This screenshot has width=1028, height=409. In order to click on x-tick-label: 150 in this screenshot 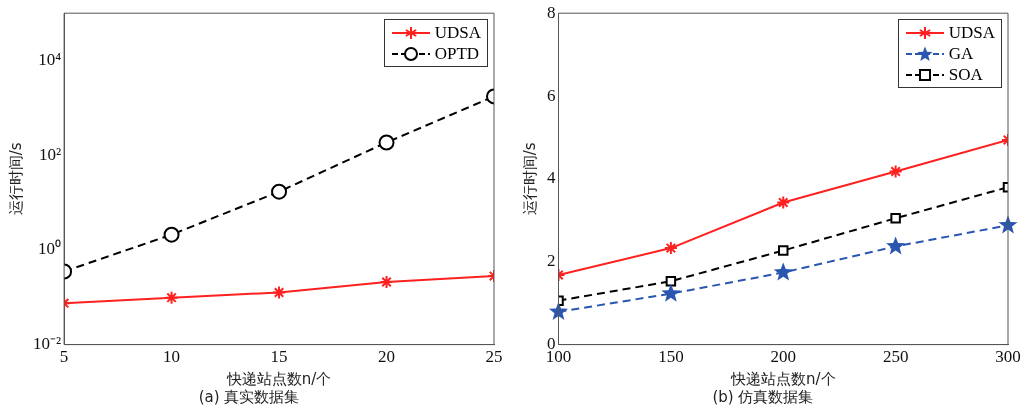, I will do `click(671, 357)`.